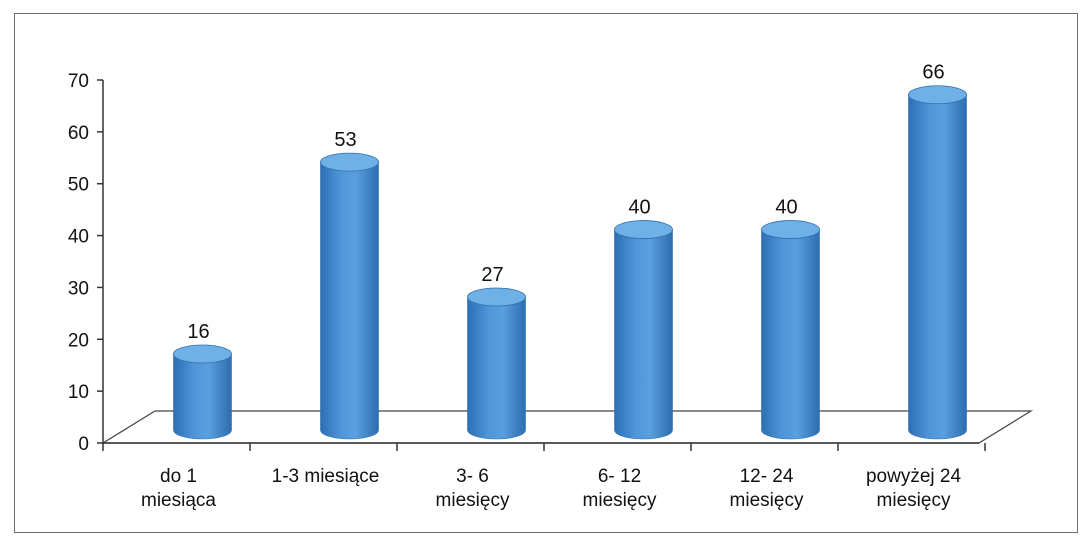 This screenshot has width=1090, height=537. I want to click on x-category-label: 12- 24 miesięcy, so click(767, 488).